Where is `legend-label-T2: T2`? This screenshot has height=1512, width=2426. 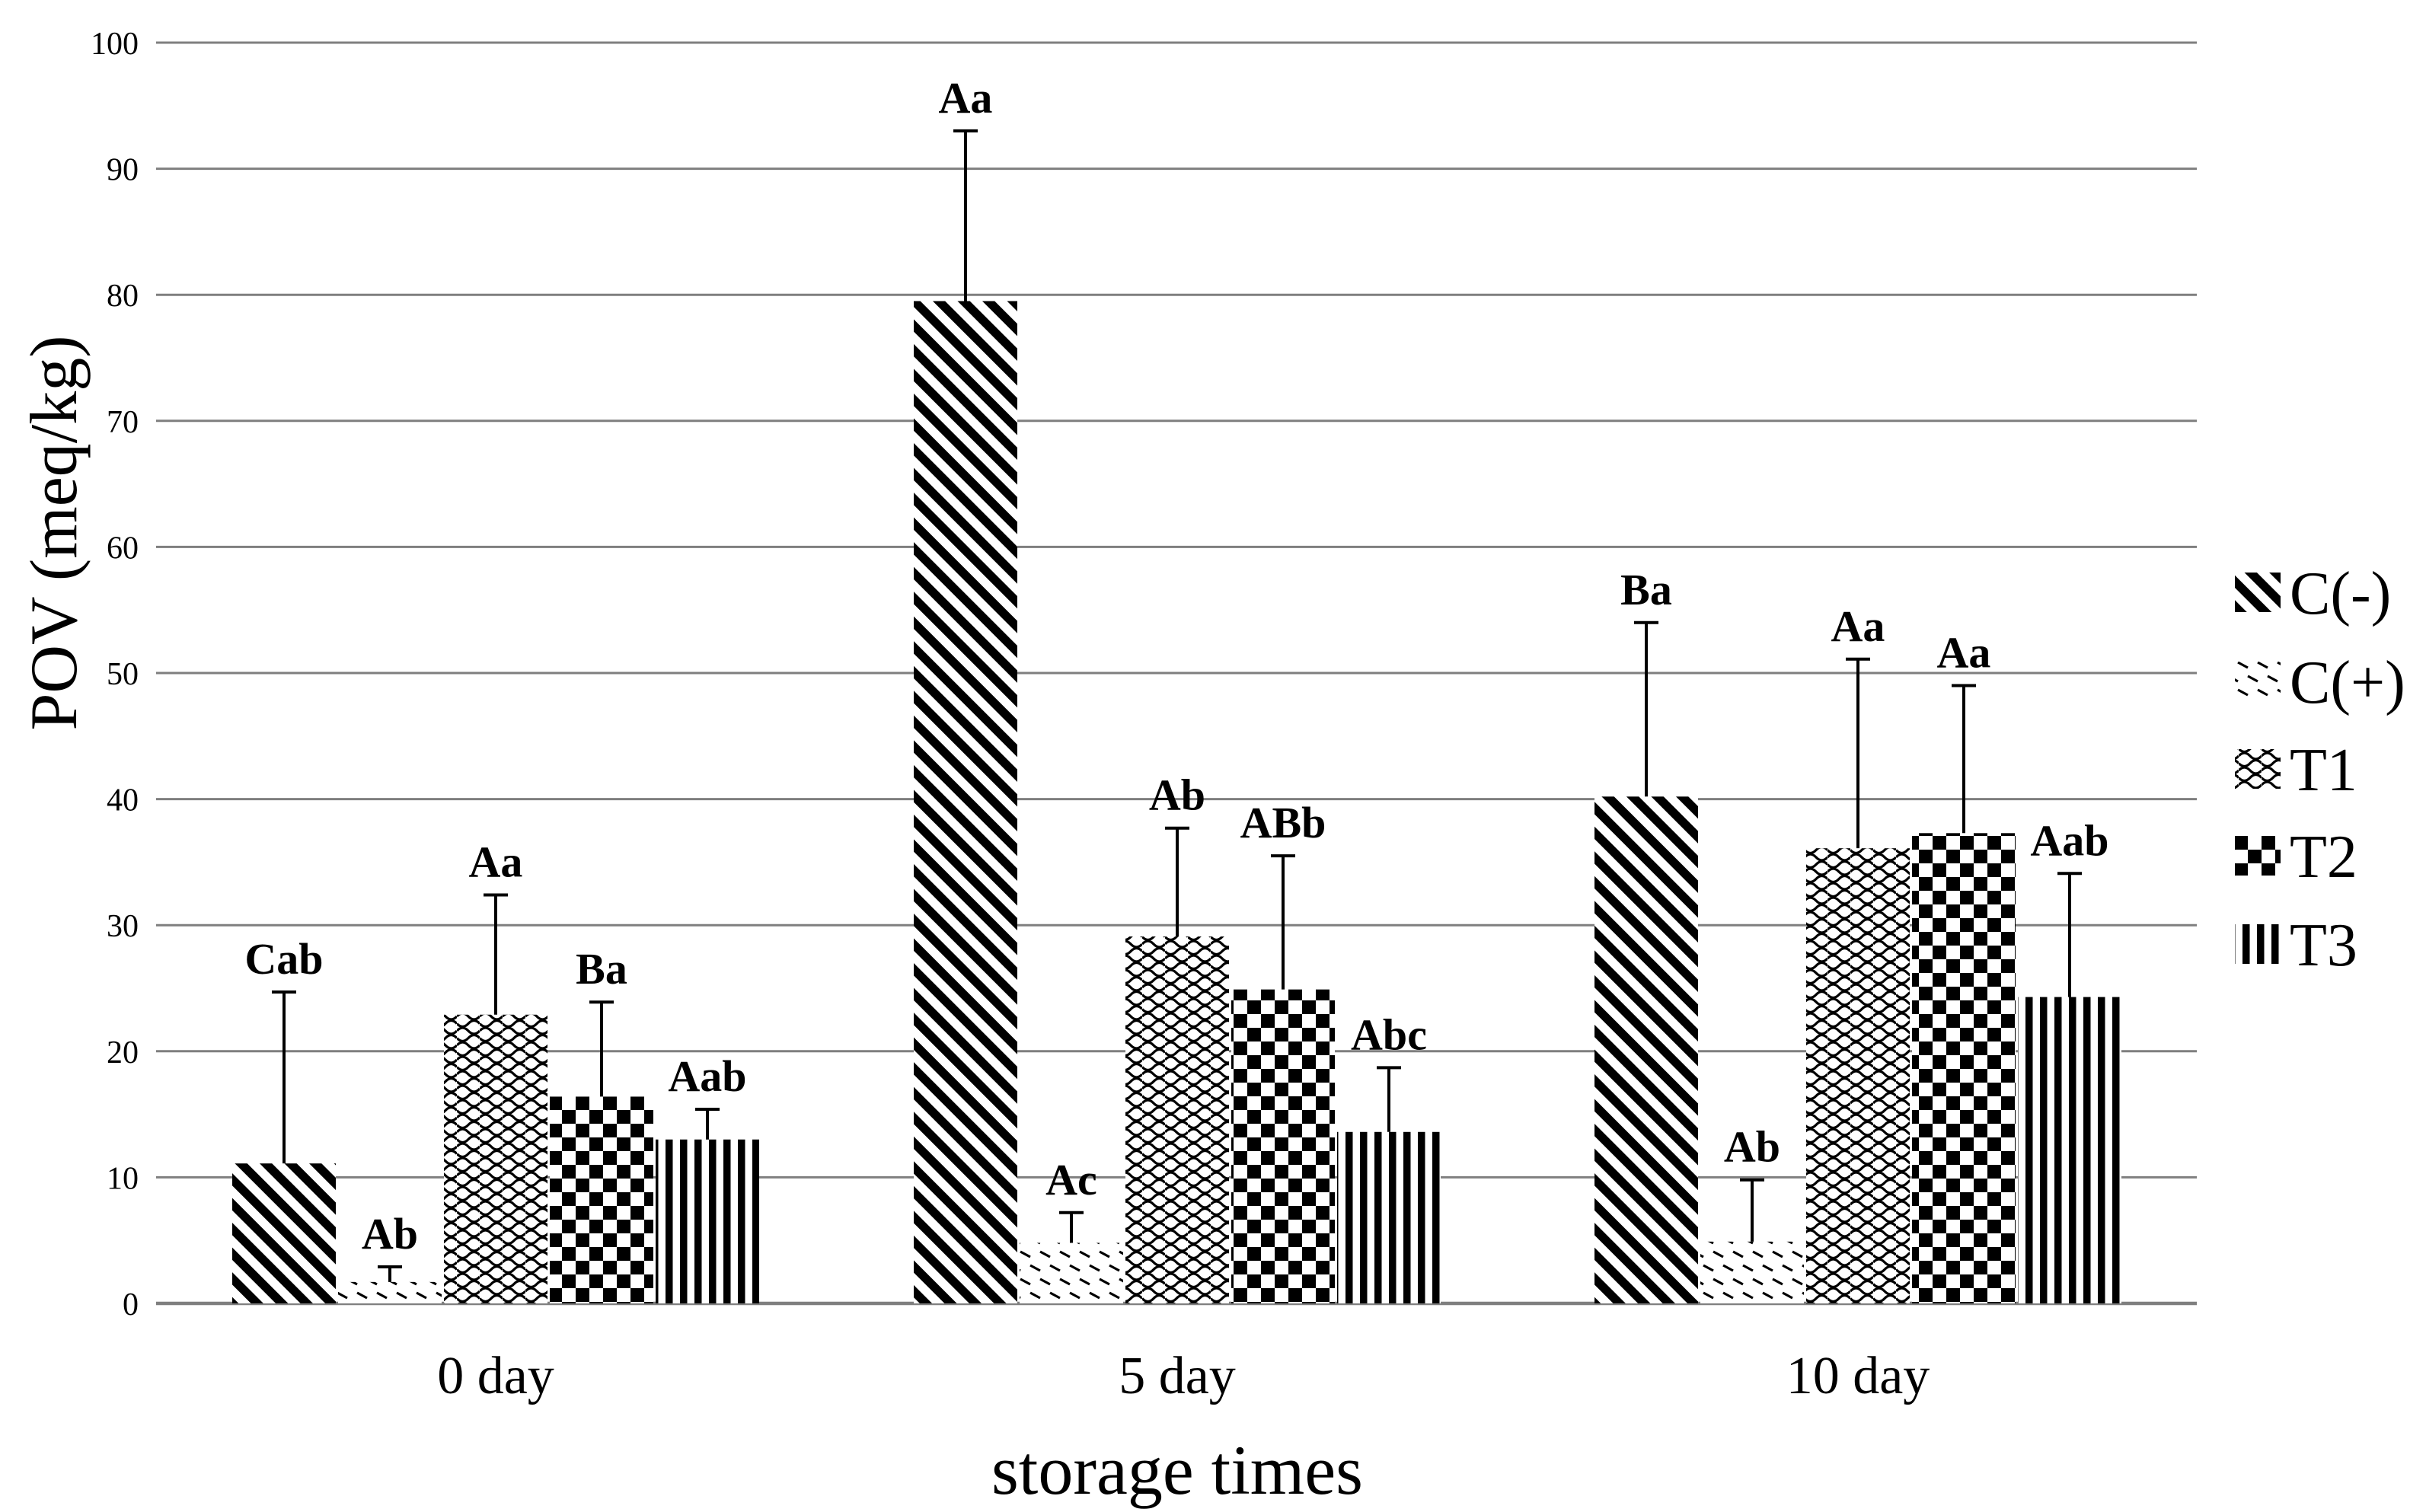
legend-label-T2: T2 is located at coordinates (2323, 857).